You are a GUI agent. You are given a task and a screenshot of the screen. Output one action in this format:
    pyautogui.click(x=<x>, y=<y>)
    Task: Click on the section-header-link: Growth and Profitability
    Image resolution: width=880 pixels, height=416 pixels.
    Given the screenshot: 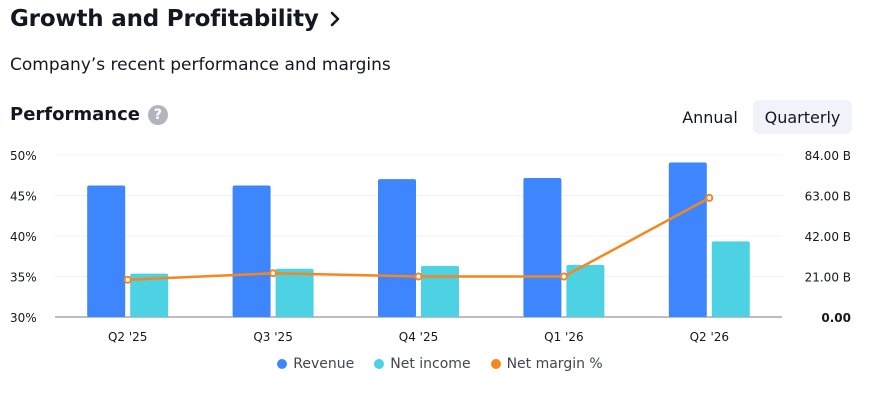 What is the action you would take?
    pyautogui.click(x=176, y=19)
    